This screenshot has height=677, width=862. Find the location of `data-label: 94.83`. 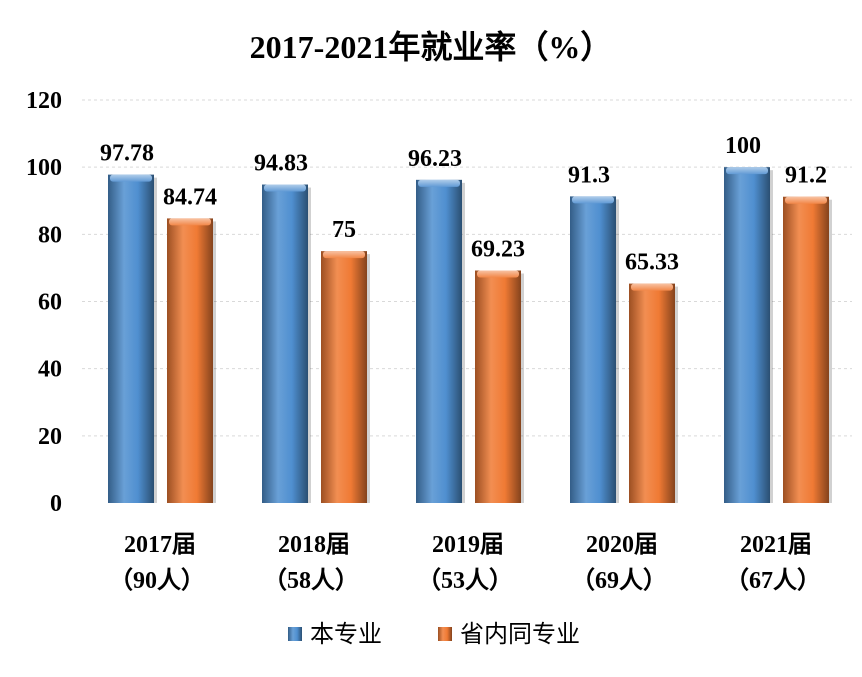

data-label: 94.83 is located at coordinates (281, 164).